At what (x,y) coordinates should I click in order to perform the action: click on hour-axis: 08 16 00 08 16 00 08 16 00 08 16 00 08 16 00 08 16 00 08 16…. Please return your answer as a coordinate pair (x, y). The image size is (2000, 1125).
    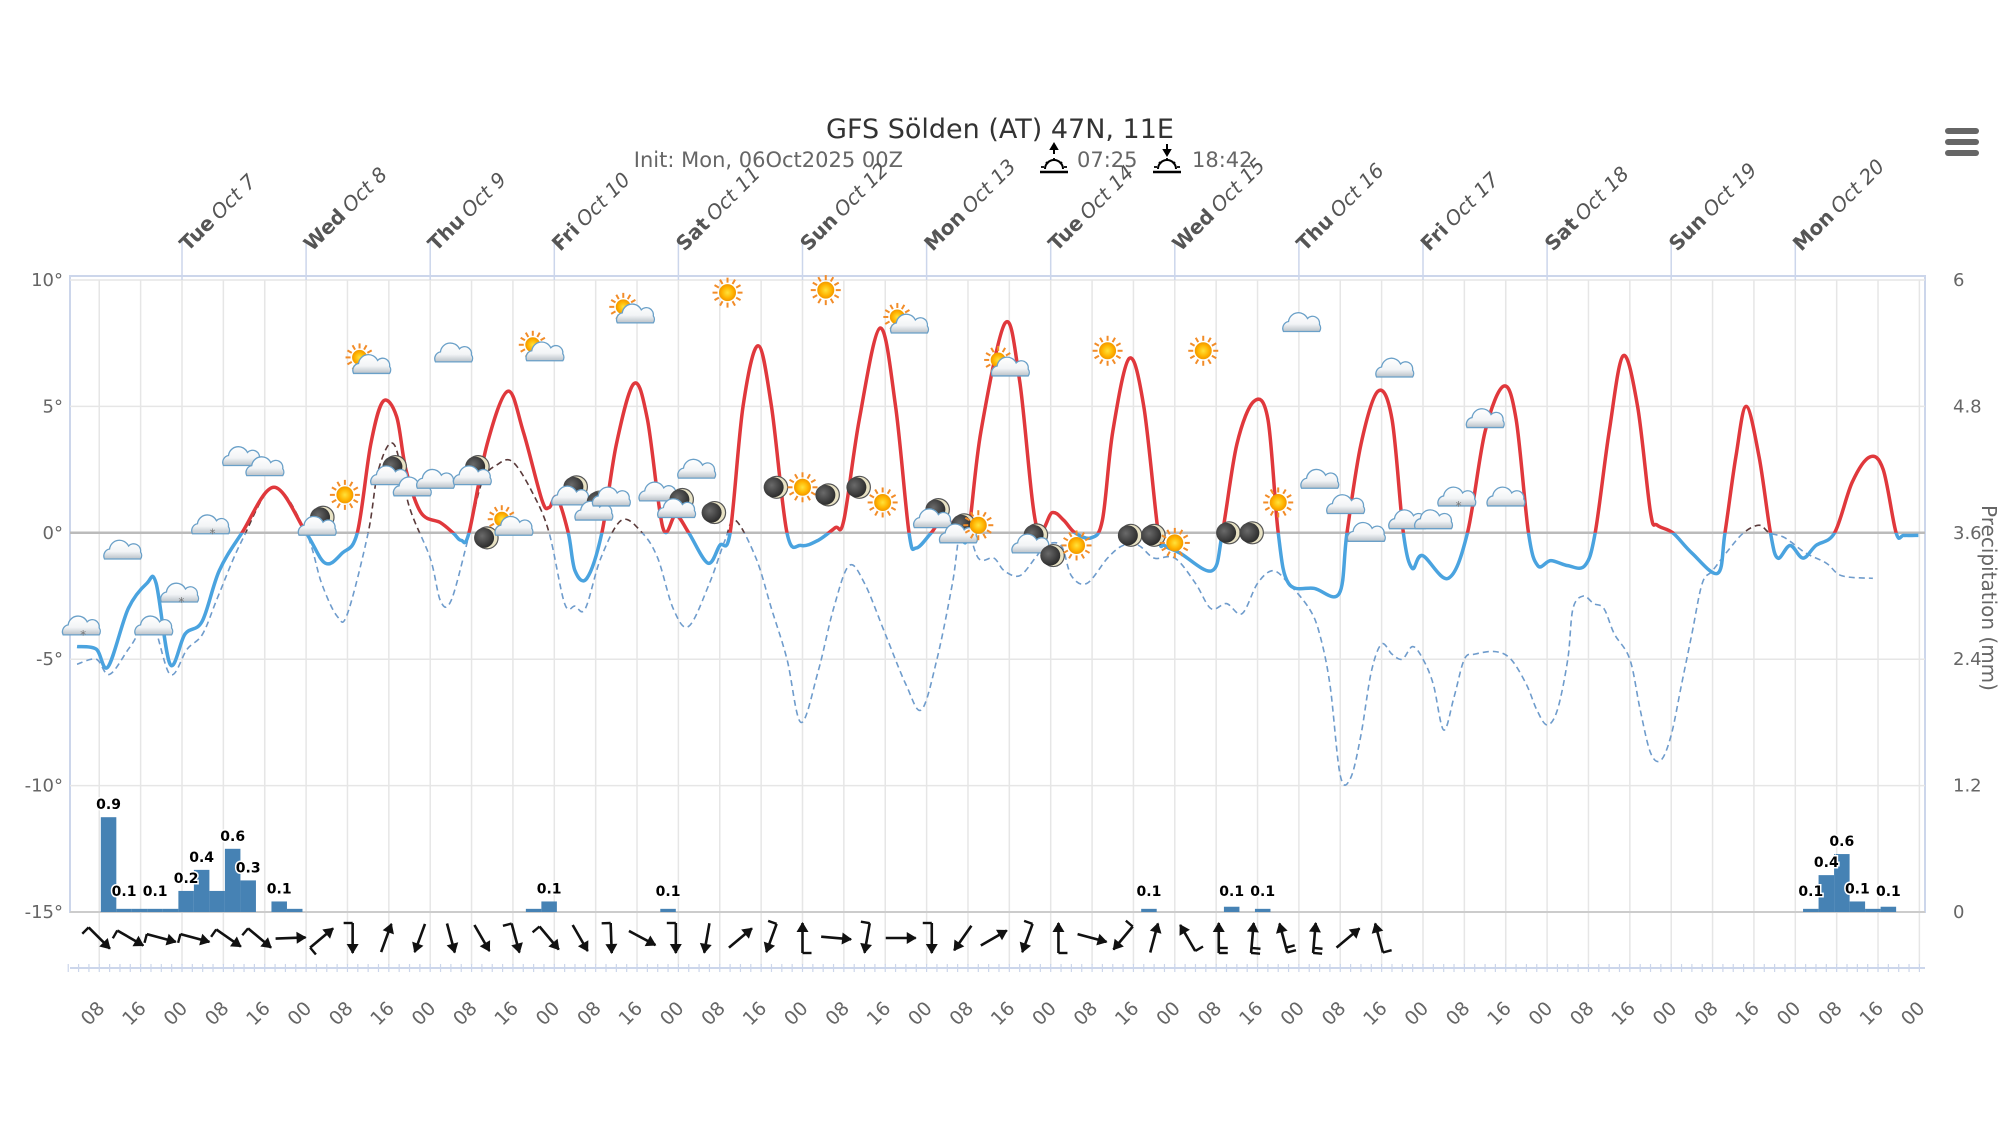
    Looking at the image, I should click on (1003, 1013).